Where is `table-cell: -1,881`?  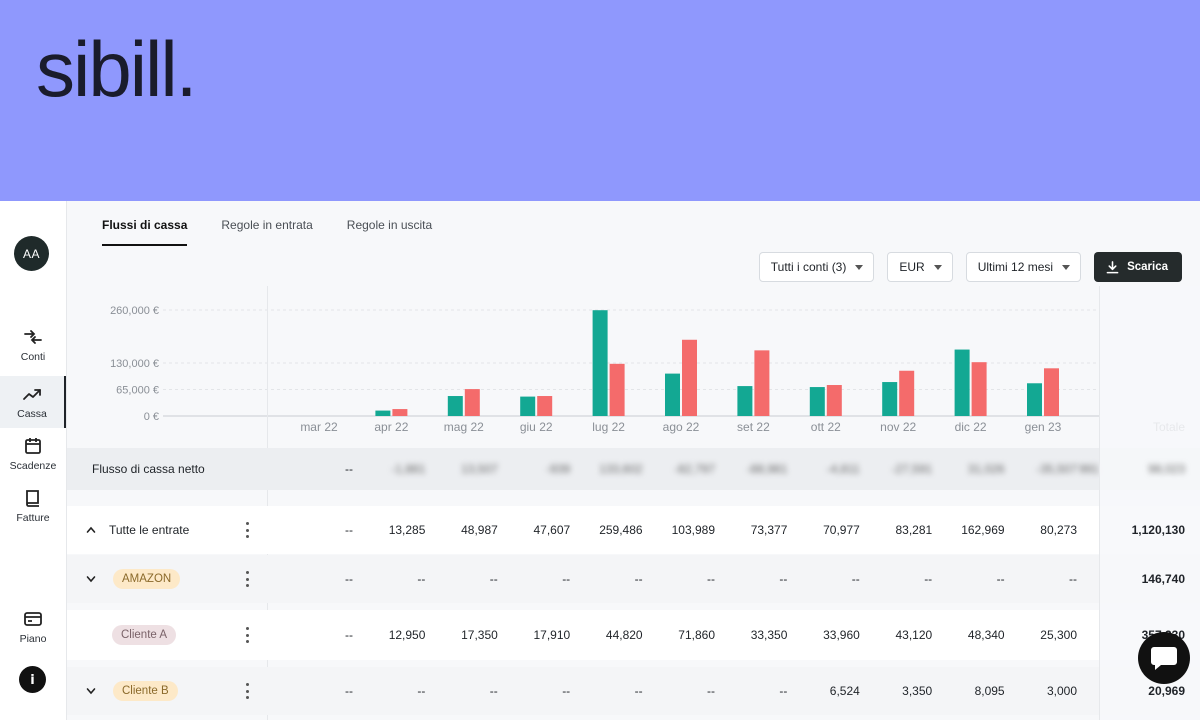
table-cell: -1,881 is located at coordinates (408, 469).